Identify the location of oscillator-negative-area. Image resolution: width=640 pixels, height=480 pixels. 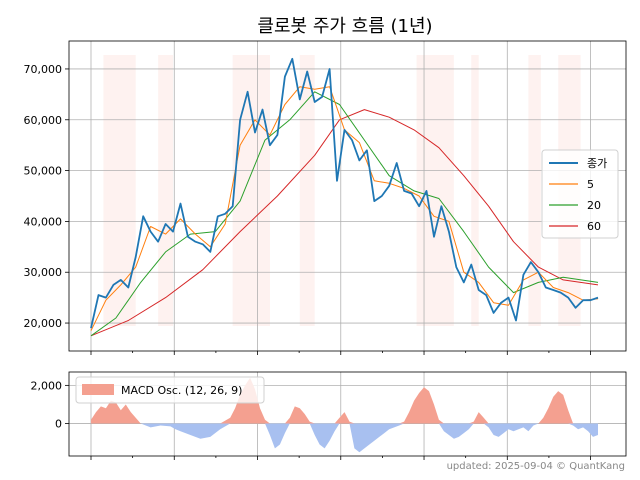
(344, 438).